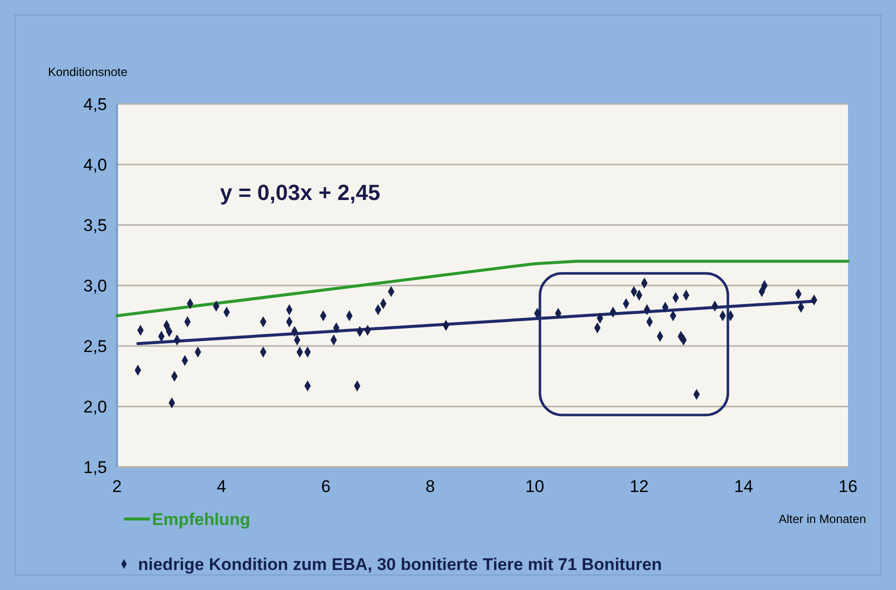 The width and height of the screenshot is (896, 590). Describe the element at coordinates (117, 486) in the screenshot. I see `x-tick-label: 2` at that location.